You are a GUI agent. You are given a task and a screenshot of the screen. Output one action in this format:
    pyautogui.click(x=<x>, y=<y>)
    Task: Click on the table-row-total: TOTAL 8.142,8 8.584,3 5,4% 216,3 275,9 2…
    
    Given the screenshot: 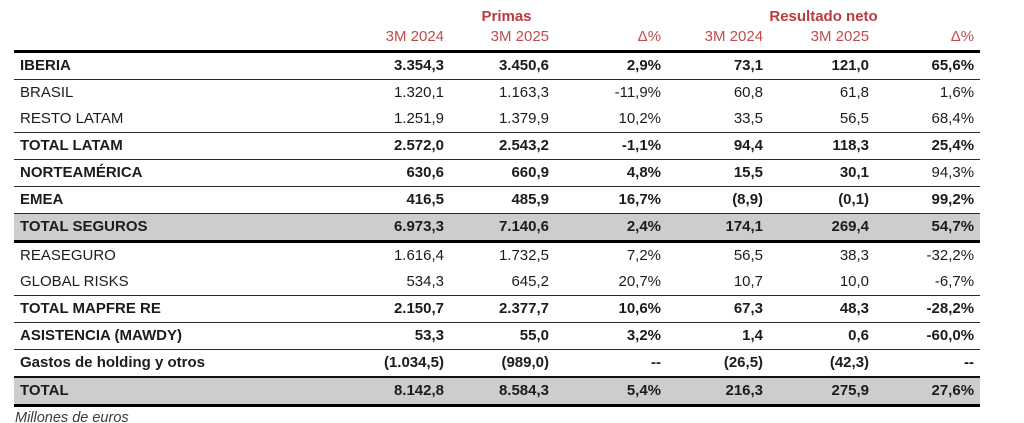 What is the action you would take?
    pyautogui.click(x=497, y=392)
    